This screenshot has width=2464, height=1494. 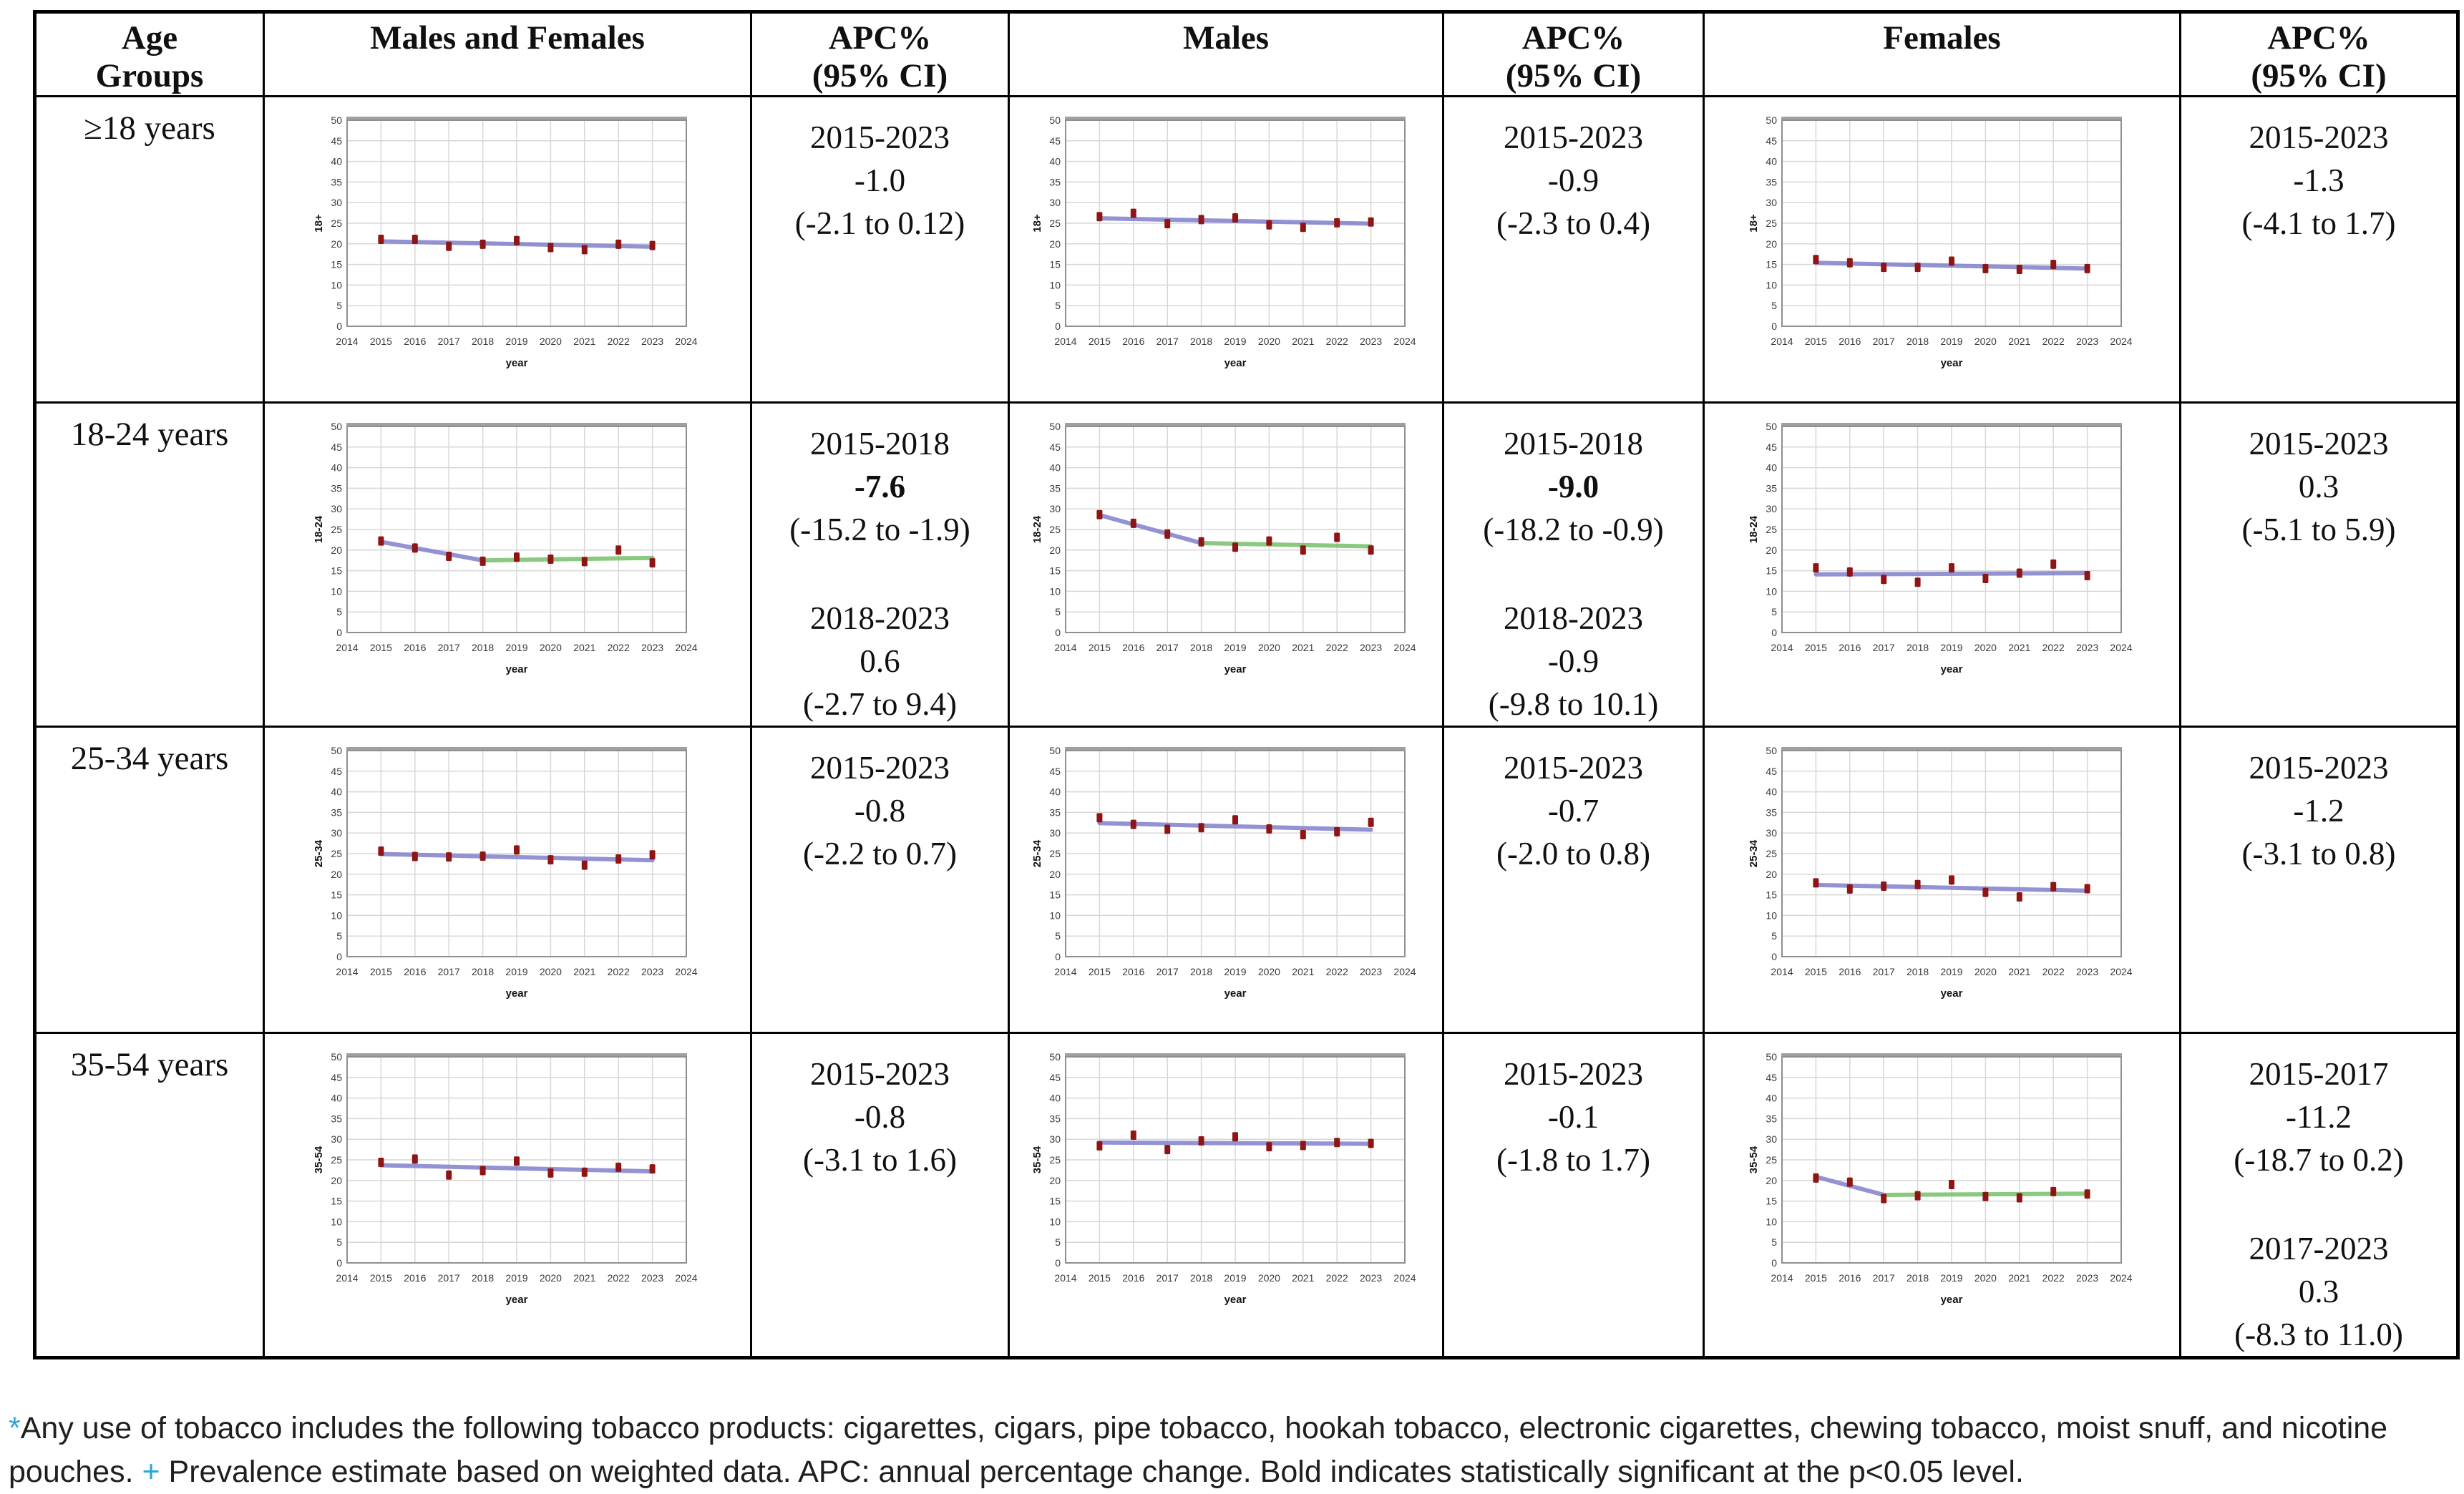 I want to click on svg-text: 50, so click(x=336, y=750).